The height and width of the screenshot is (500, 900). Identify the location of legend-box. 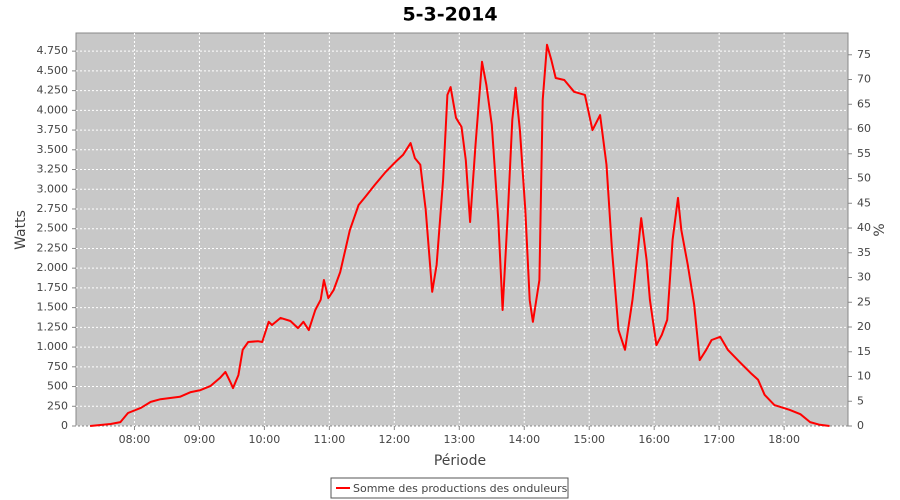
(449, 488).